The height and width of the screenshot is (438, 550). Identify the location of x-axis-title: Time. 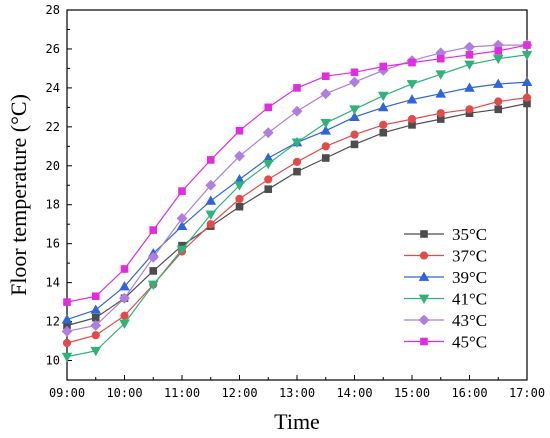
(297, 421).